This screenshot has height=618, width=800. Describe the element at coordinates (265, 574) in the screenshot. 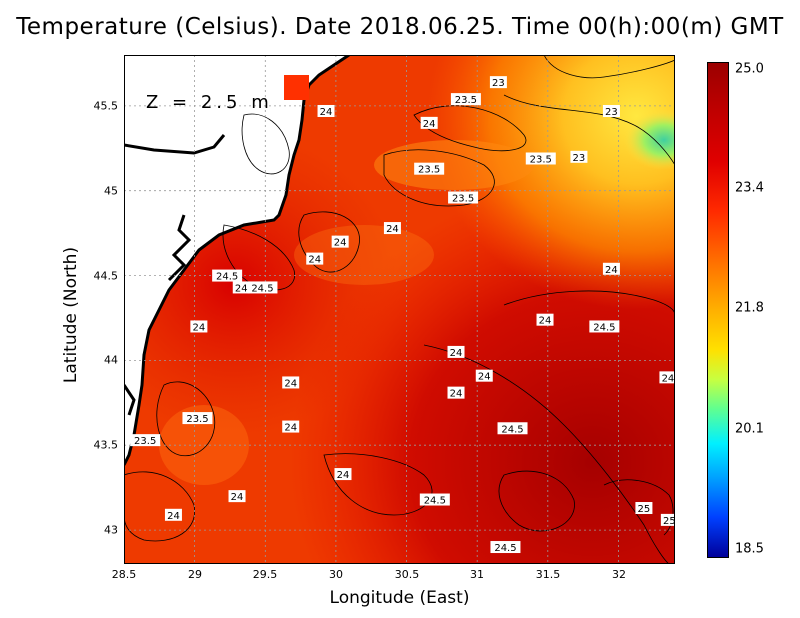

I see `x-tick-label: 29.5` at that location.